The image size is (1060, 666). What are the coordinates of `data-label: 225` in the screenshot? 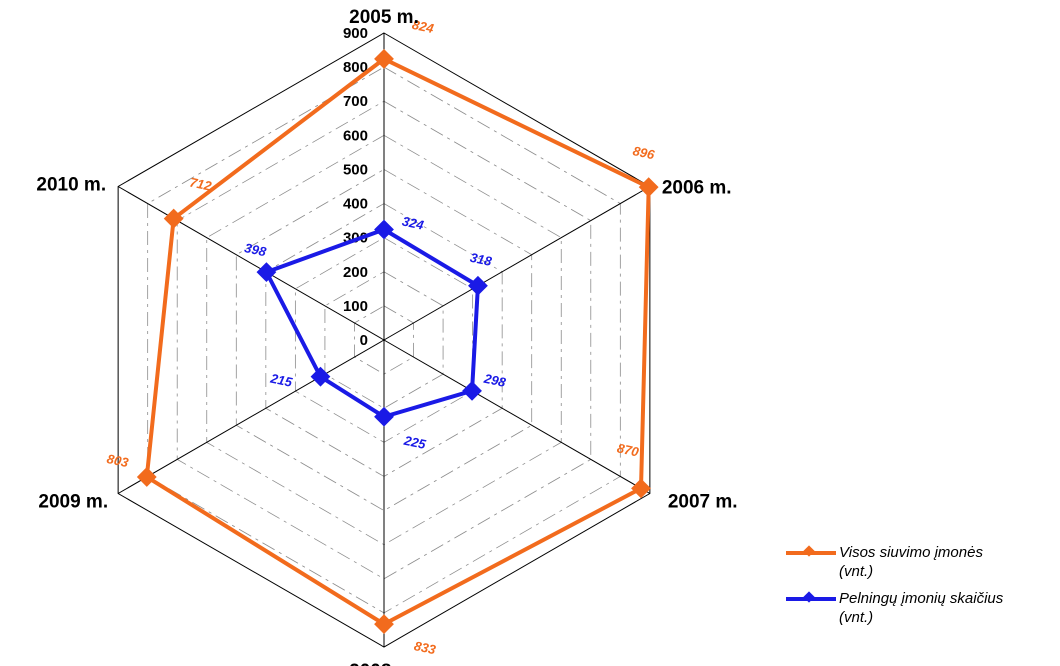 It's located at (415, 443).